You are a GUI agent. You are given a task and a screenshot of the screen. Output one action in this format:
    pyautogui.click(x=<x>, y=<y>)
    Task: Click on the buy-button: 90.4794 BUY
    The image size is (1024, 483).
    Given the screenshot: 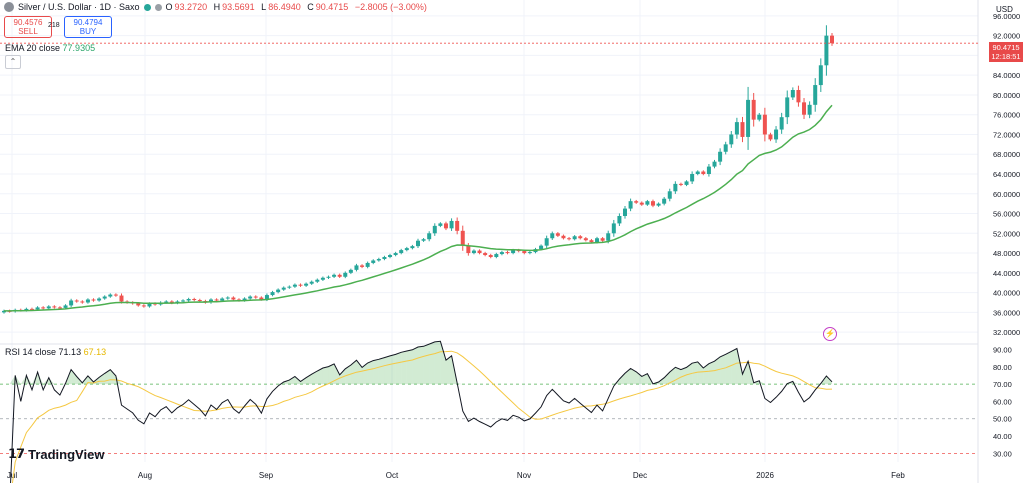 What is the action you would take?
    pyautogui.click(x=88, y=27)
    